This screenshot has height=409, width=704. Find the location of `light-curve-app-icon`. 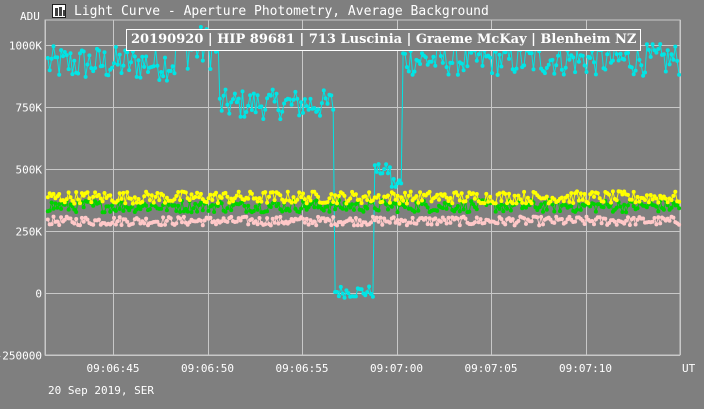

light-curve-app-icon is located at coordinates (59, 11).